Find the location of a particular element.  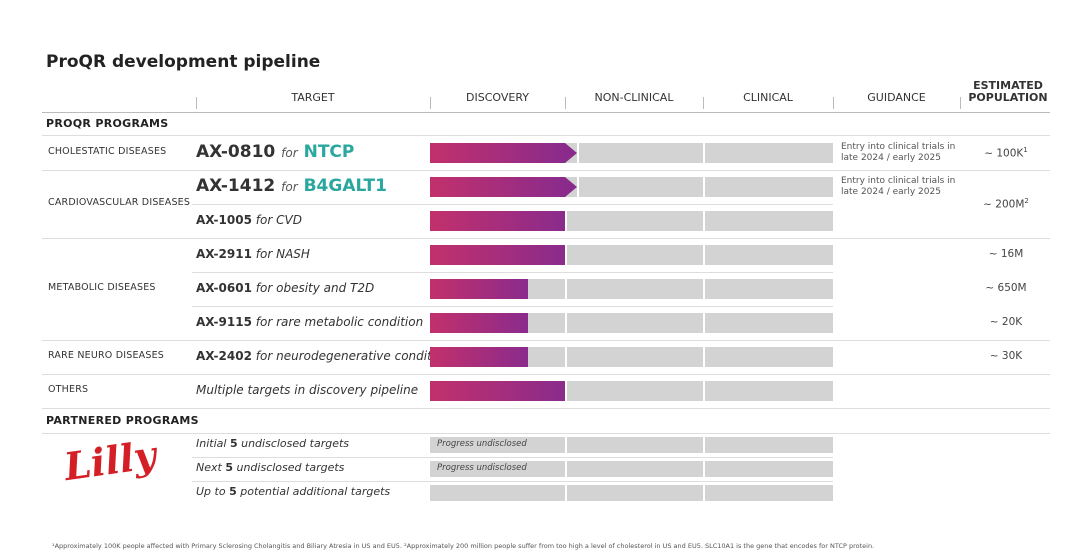

column-header: TARGET is located at coordinates (313, 97).